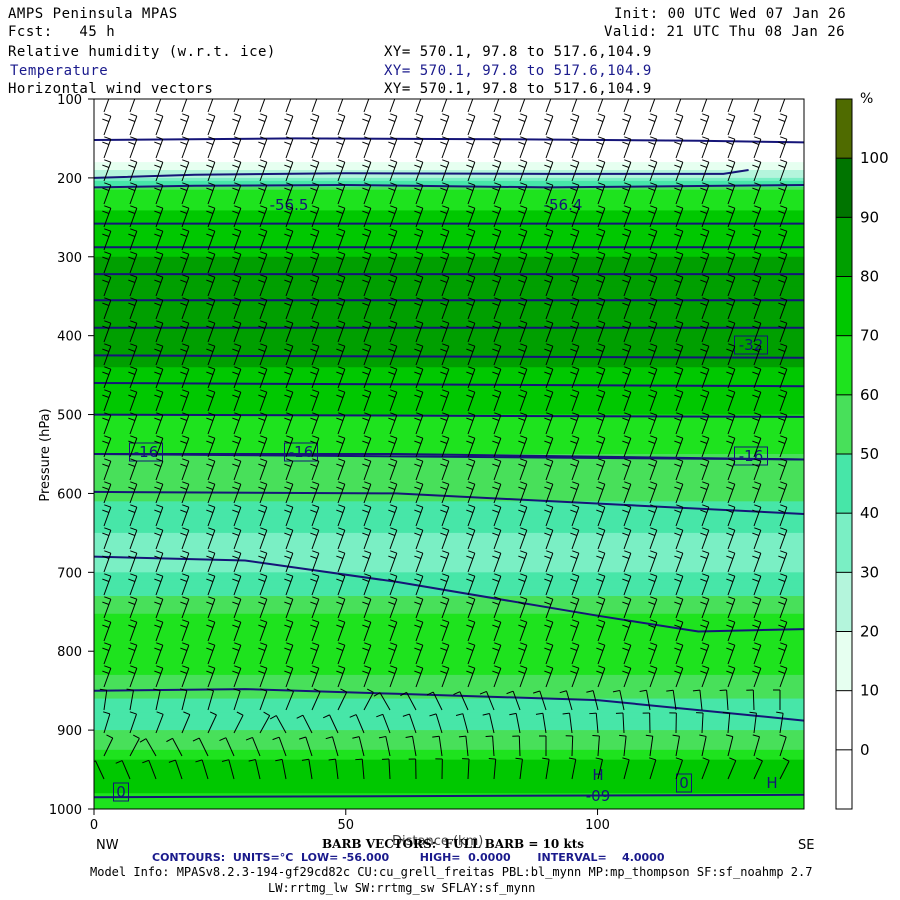 The image size is (900, 900). Describe the element at coordinates (751, 345) in the screenshot. I see `contour-label: -32` at that location.